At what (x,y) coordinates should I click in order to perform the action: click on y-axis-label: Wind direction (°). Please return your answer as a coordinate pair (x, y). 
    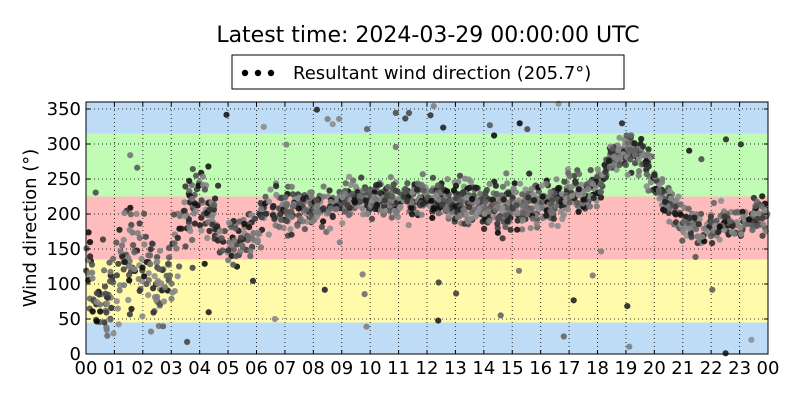
    Looking at the image, I should click on (30, 228).